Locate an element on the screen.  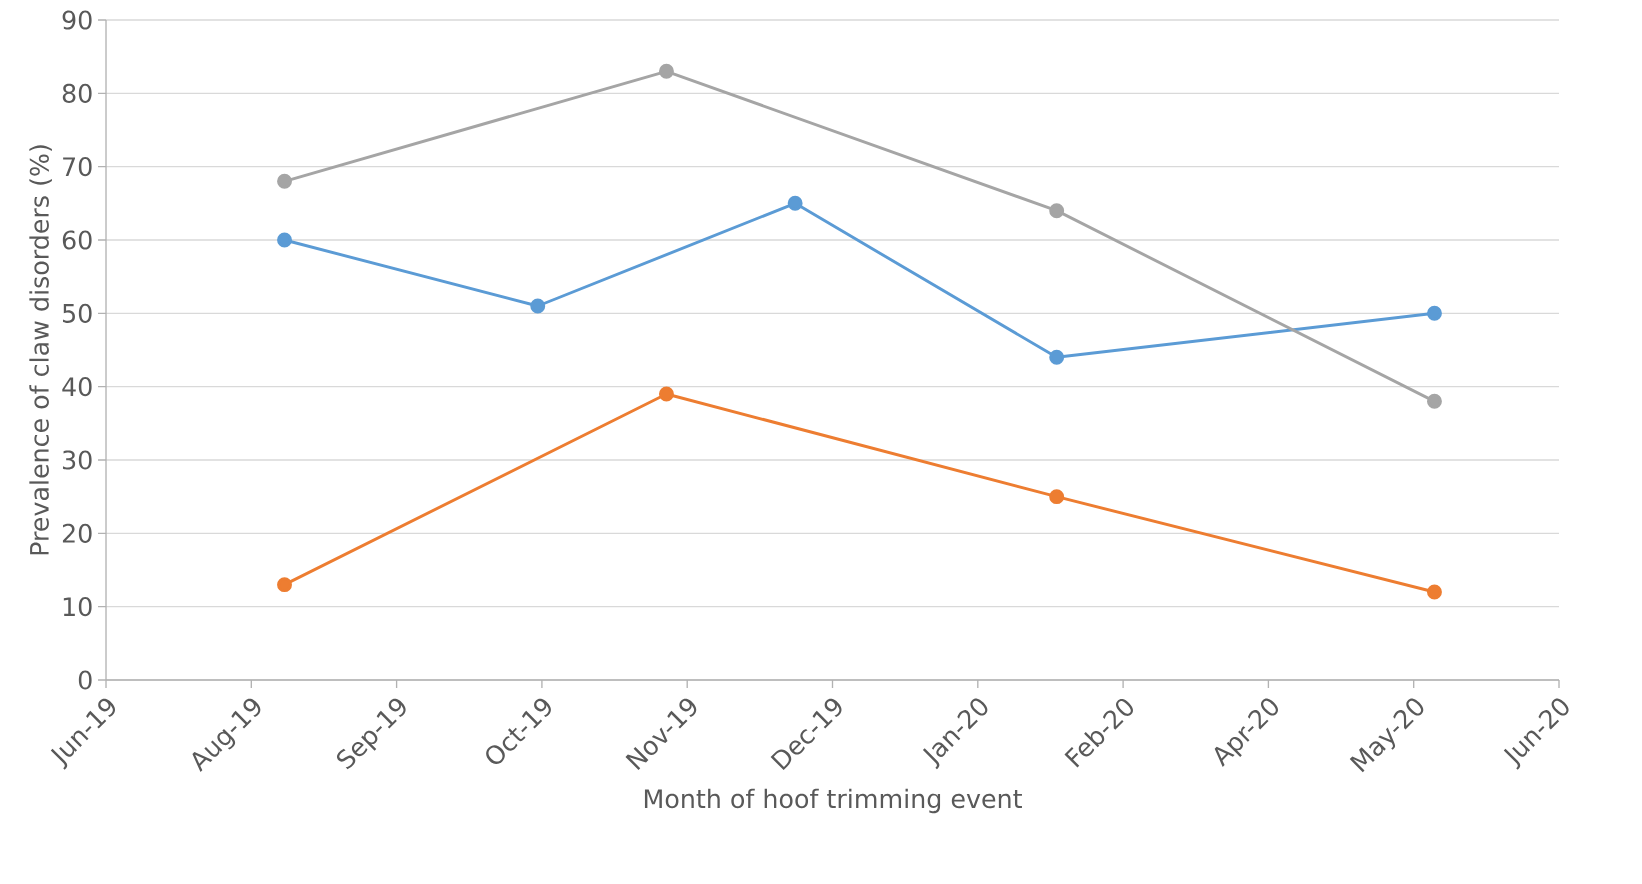
y-tick-label: 0 is located at coordinates (85, 680).